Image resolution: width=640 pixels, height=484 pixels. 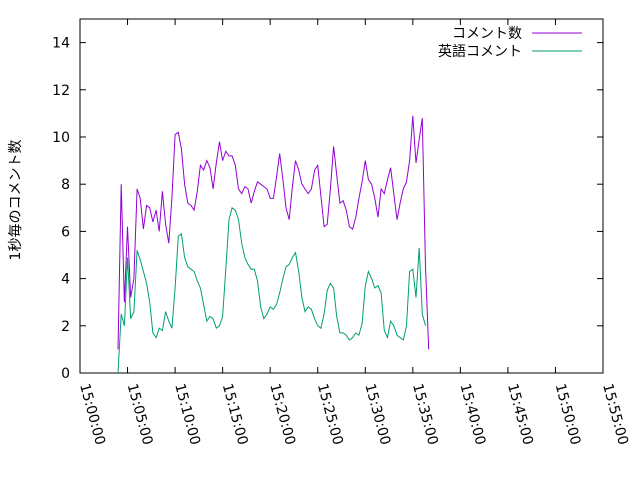 I want to click on y-tick-label: 14, so click(x=61, y=44).